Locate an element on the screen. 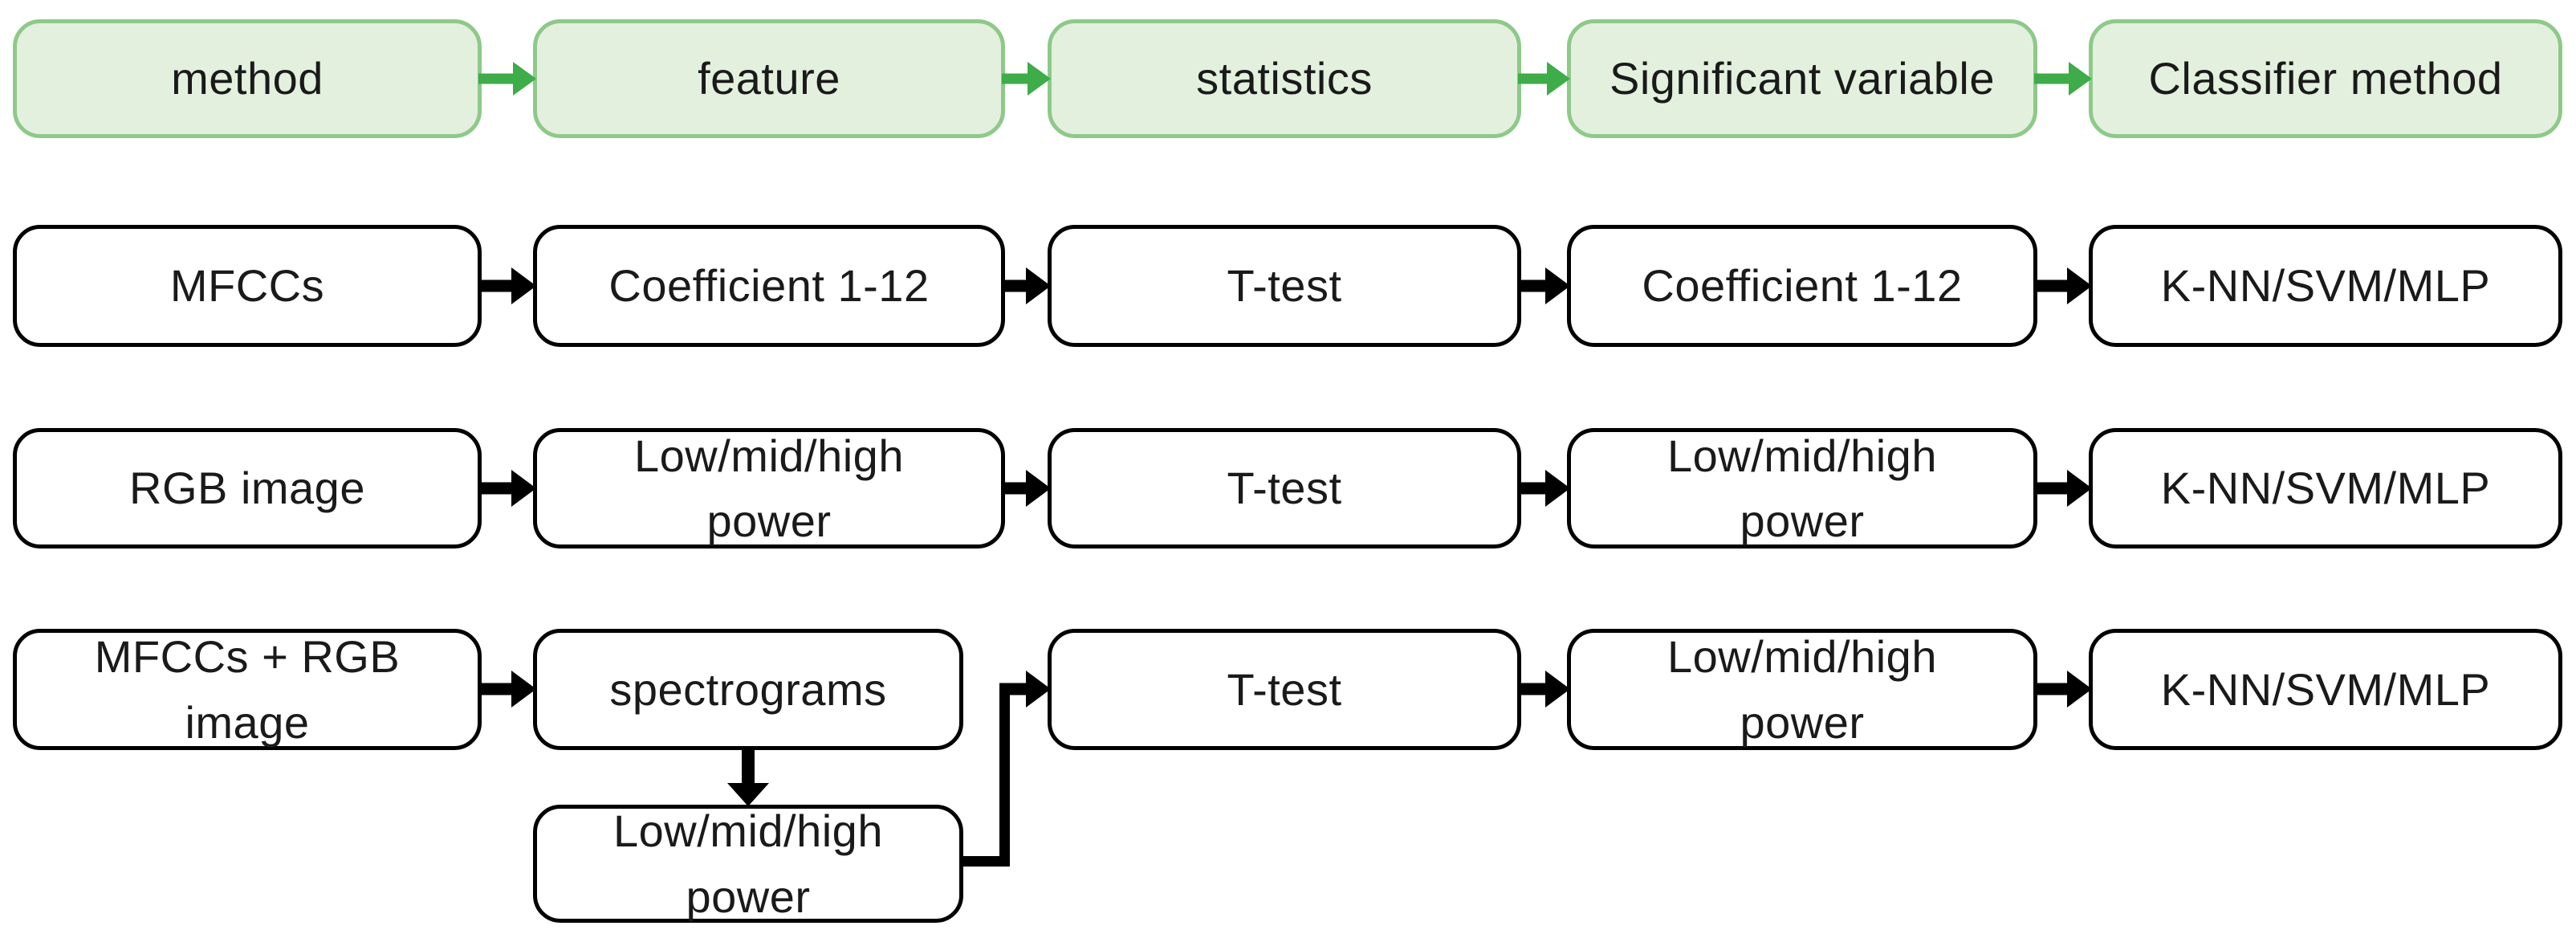  node-knn-svm-mlp-row1-label: K-NN/SVM/MLP is located at coordinates (2325, 286).